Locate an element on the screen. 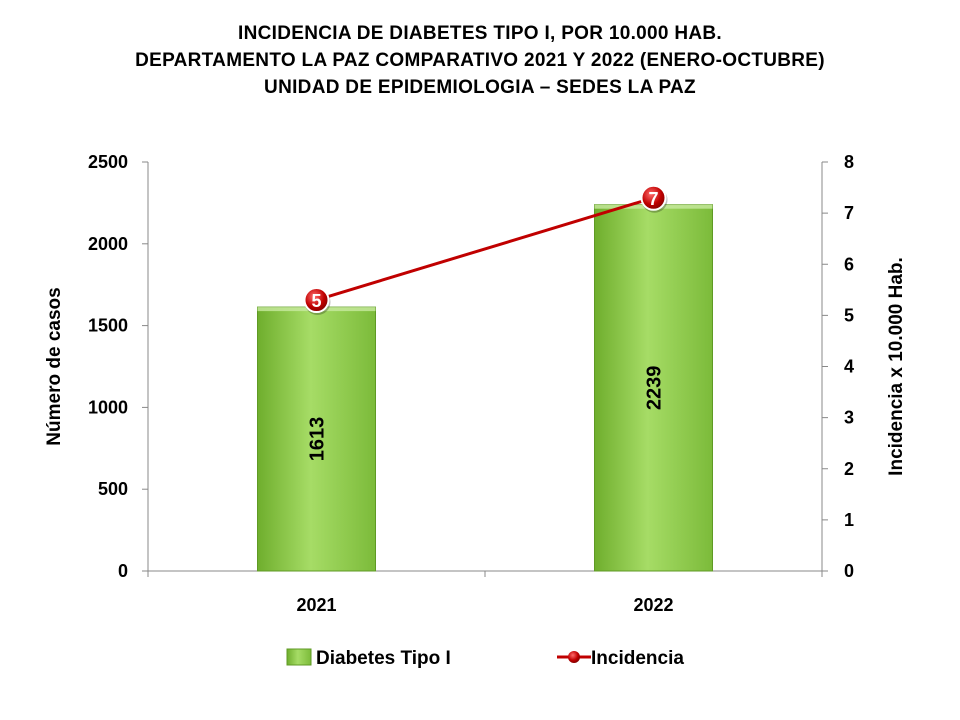 This screenshot has width=960, height=720. y-tick-label-right: 5 is located at coordinates (849, 315).